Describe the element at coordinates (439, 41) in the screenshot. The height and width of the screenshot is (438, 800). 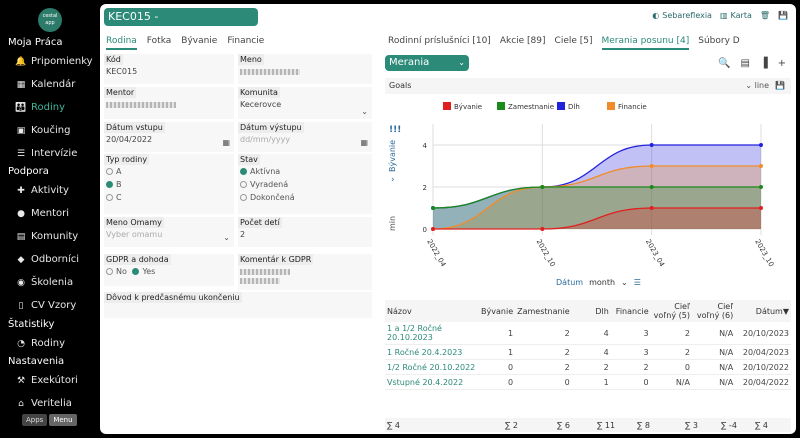
I see `tab-rodinni-prislusnici: Rodinní príslušníci [10]` at that location.